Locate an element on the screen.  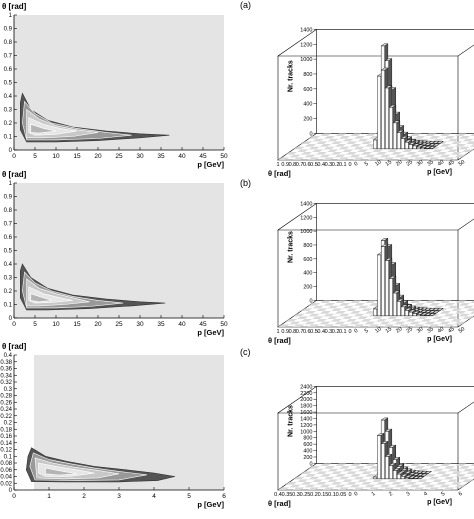
y-tick-label: 0.36 is located at coordinates (6, 370).